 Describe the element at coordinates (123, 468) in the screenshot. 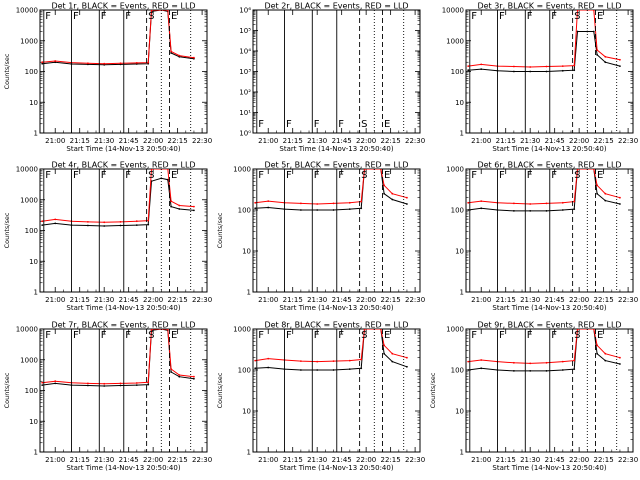

I see `x-axis-label: Start Time (14-Nov-13 20:50:40)` at that location.